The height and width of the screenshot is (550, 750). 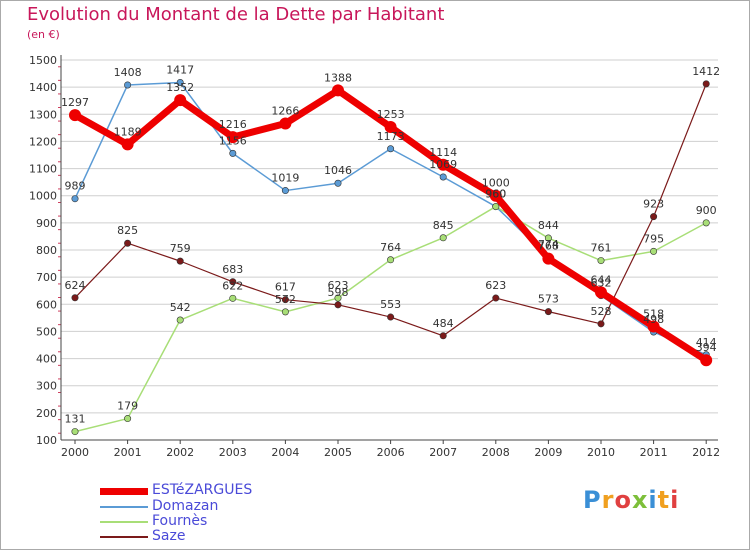 I want to click on x-tick-label: 2005, so click(x=338, y=452).